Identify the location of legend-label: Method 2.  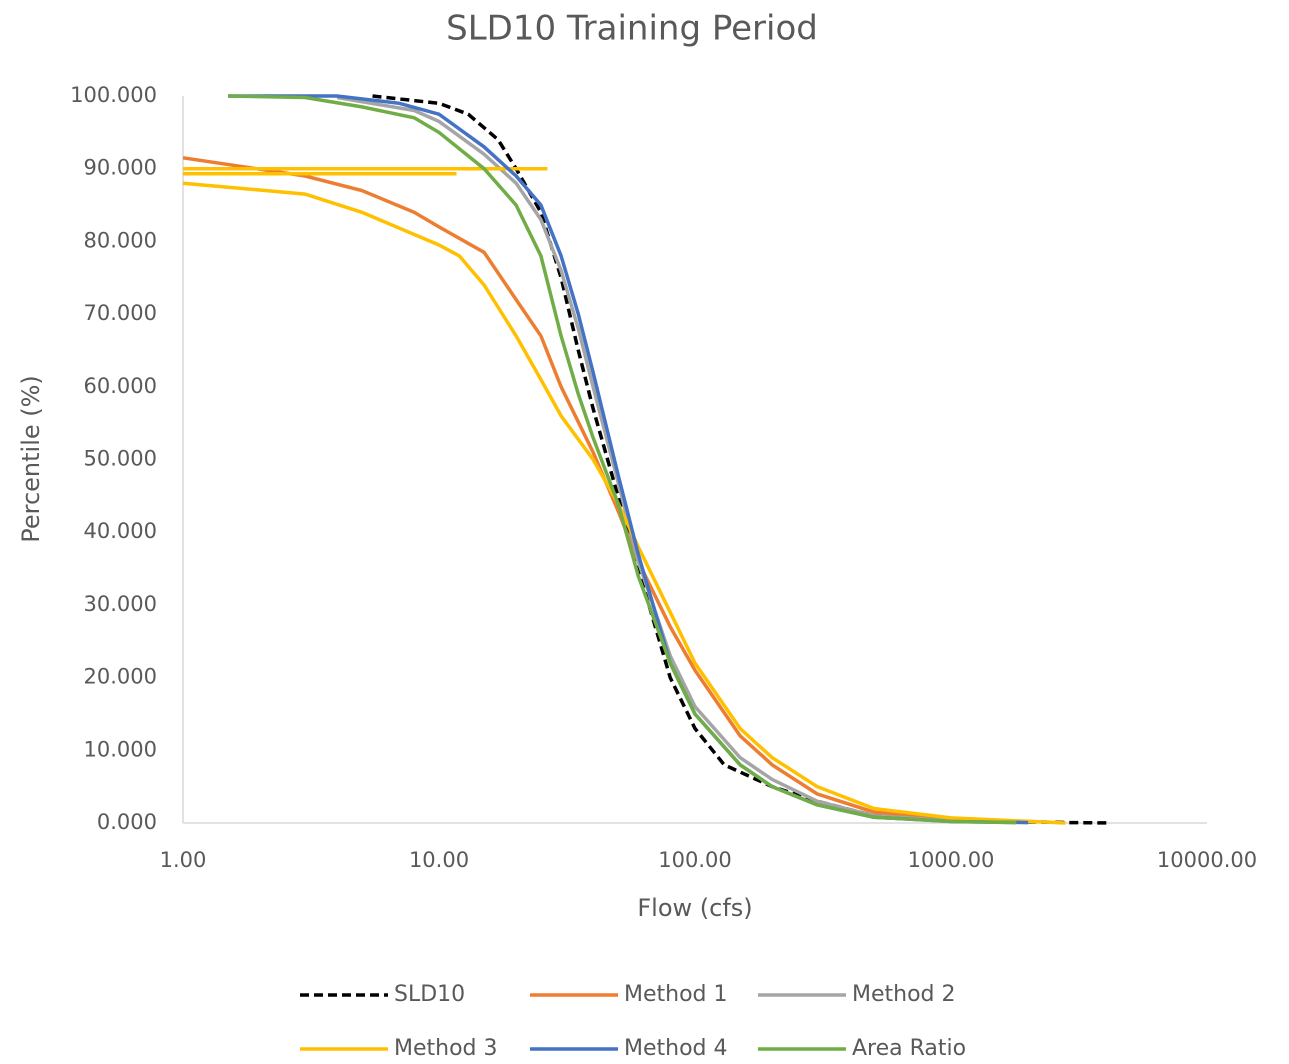
(904, 994).